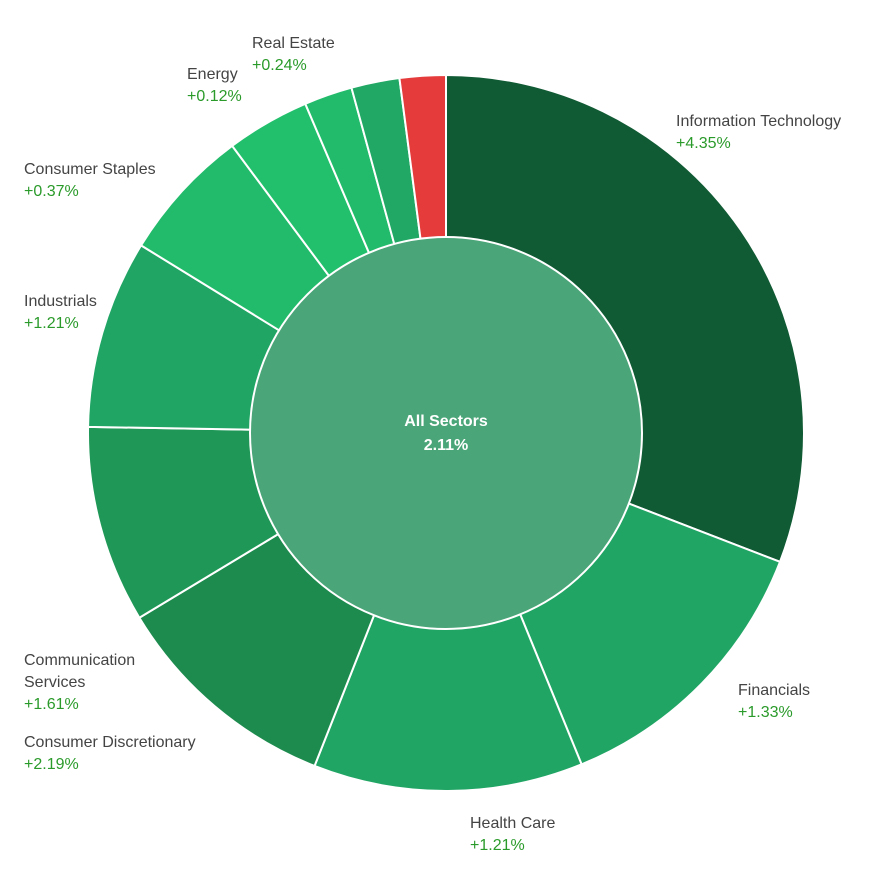  I want to click on label-name: Industrials, so click(60, 301).